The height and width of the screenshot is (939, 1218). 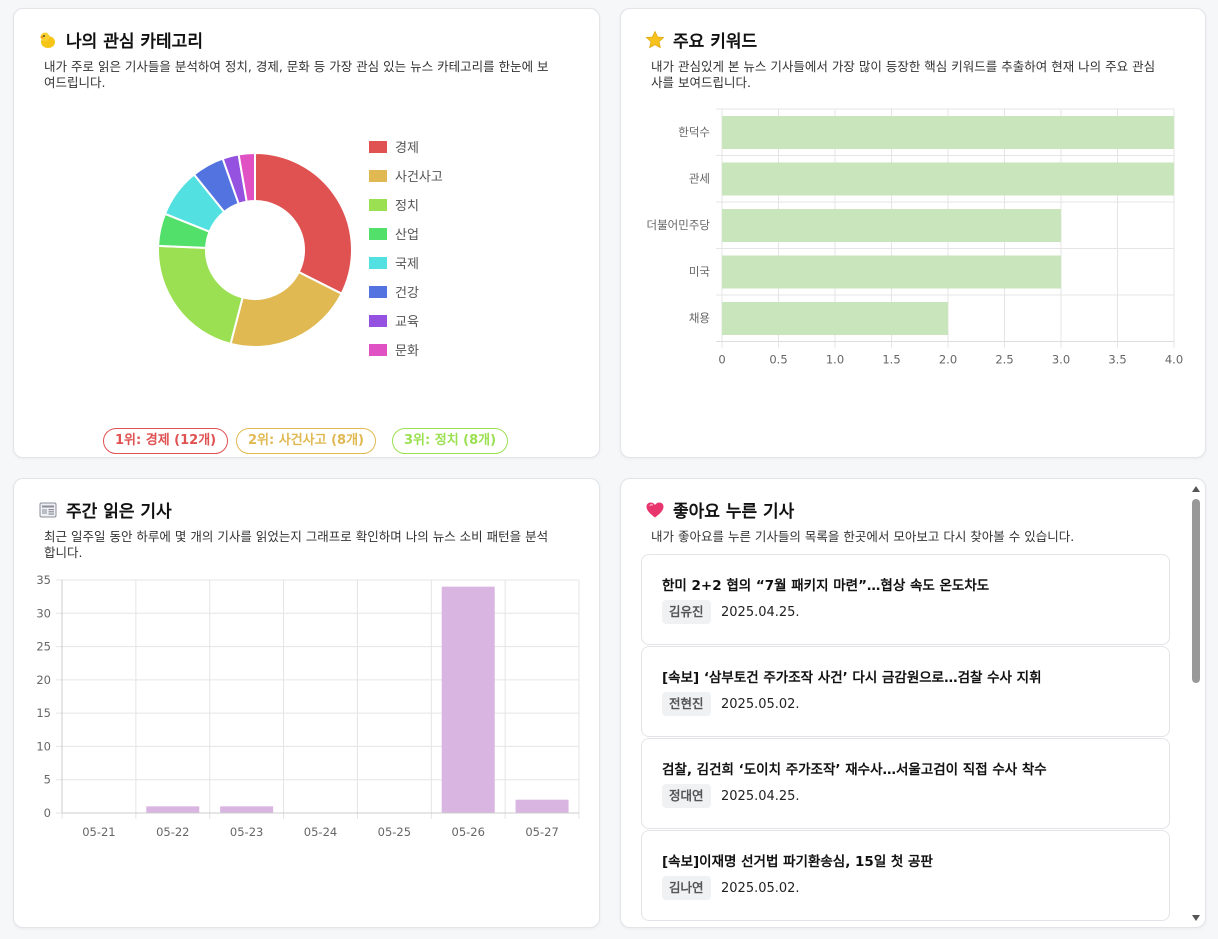 What do you see at coordinates (655, 39) in the screenshot?
I see `star-icon` at bounding box center [655, 39].